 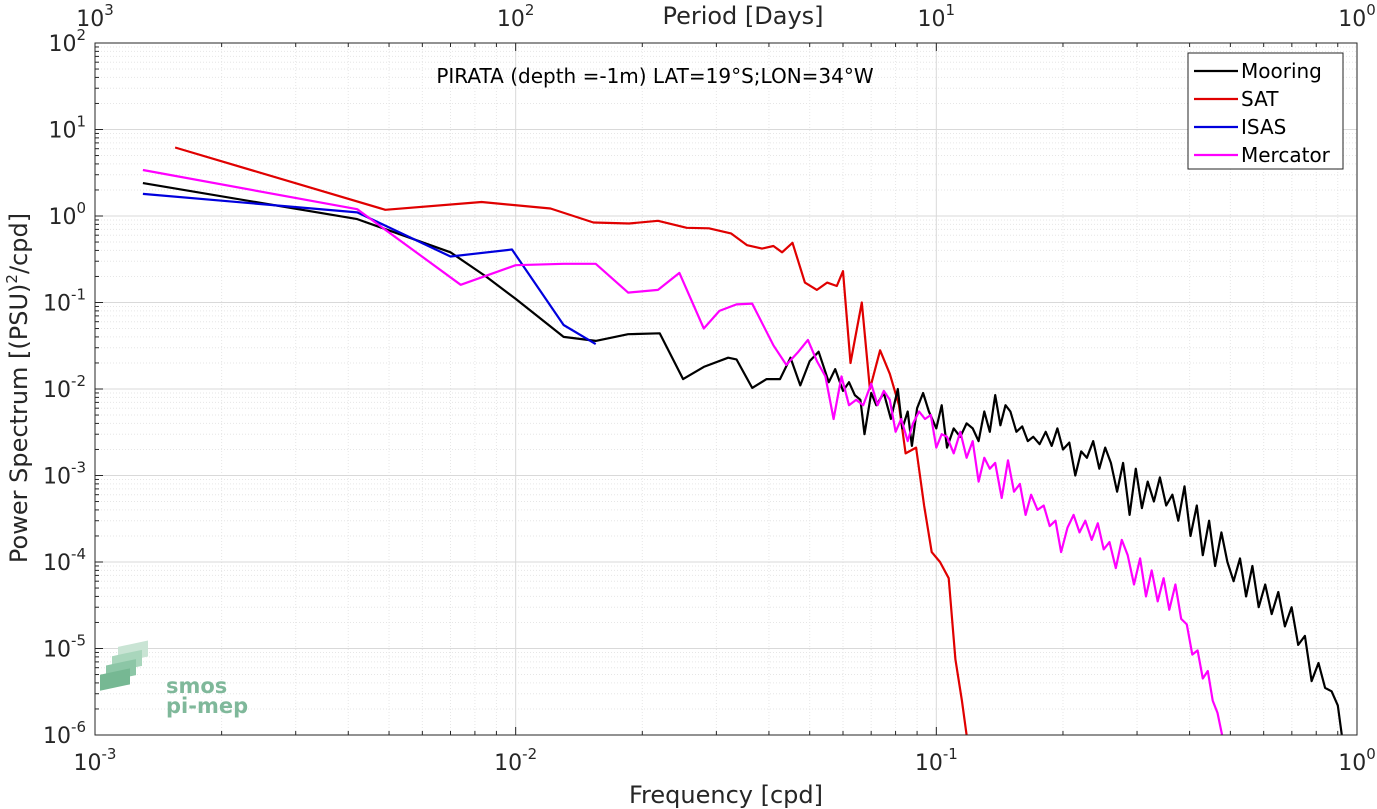 What do you see at coordinates (67, 214) in the screenshot?
I see `y-tick-label: 10⁰` at bounding box center [67, 214].